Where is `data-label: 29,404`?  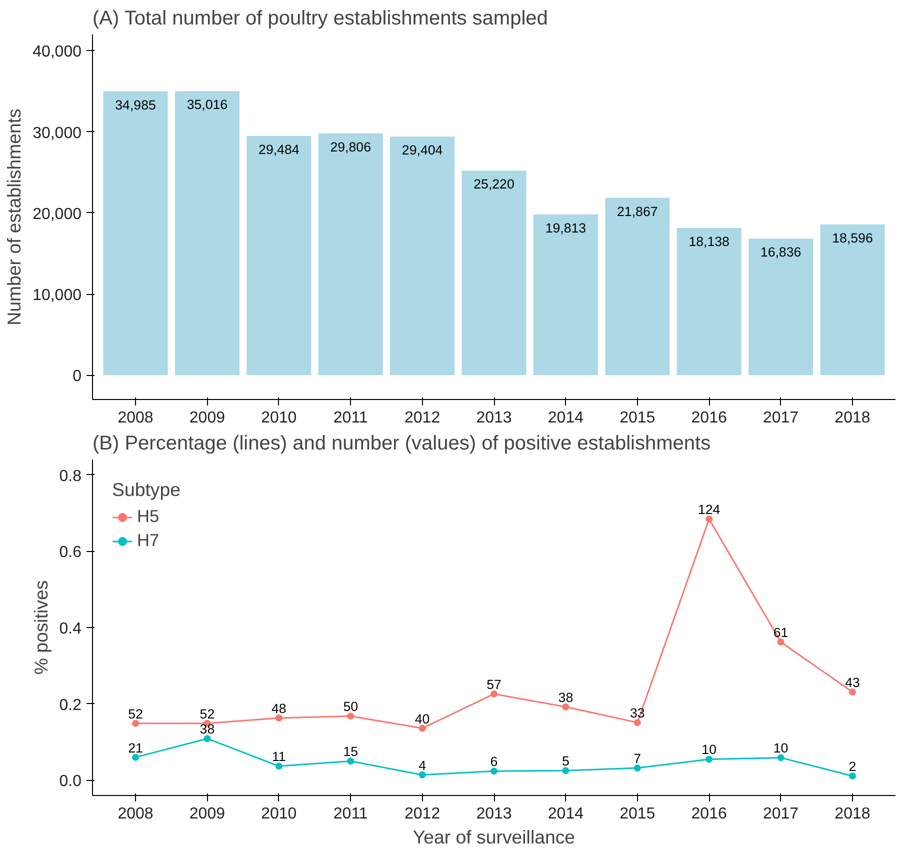 data-label: 29,404 is located at coordinates (423, 150).